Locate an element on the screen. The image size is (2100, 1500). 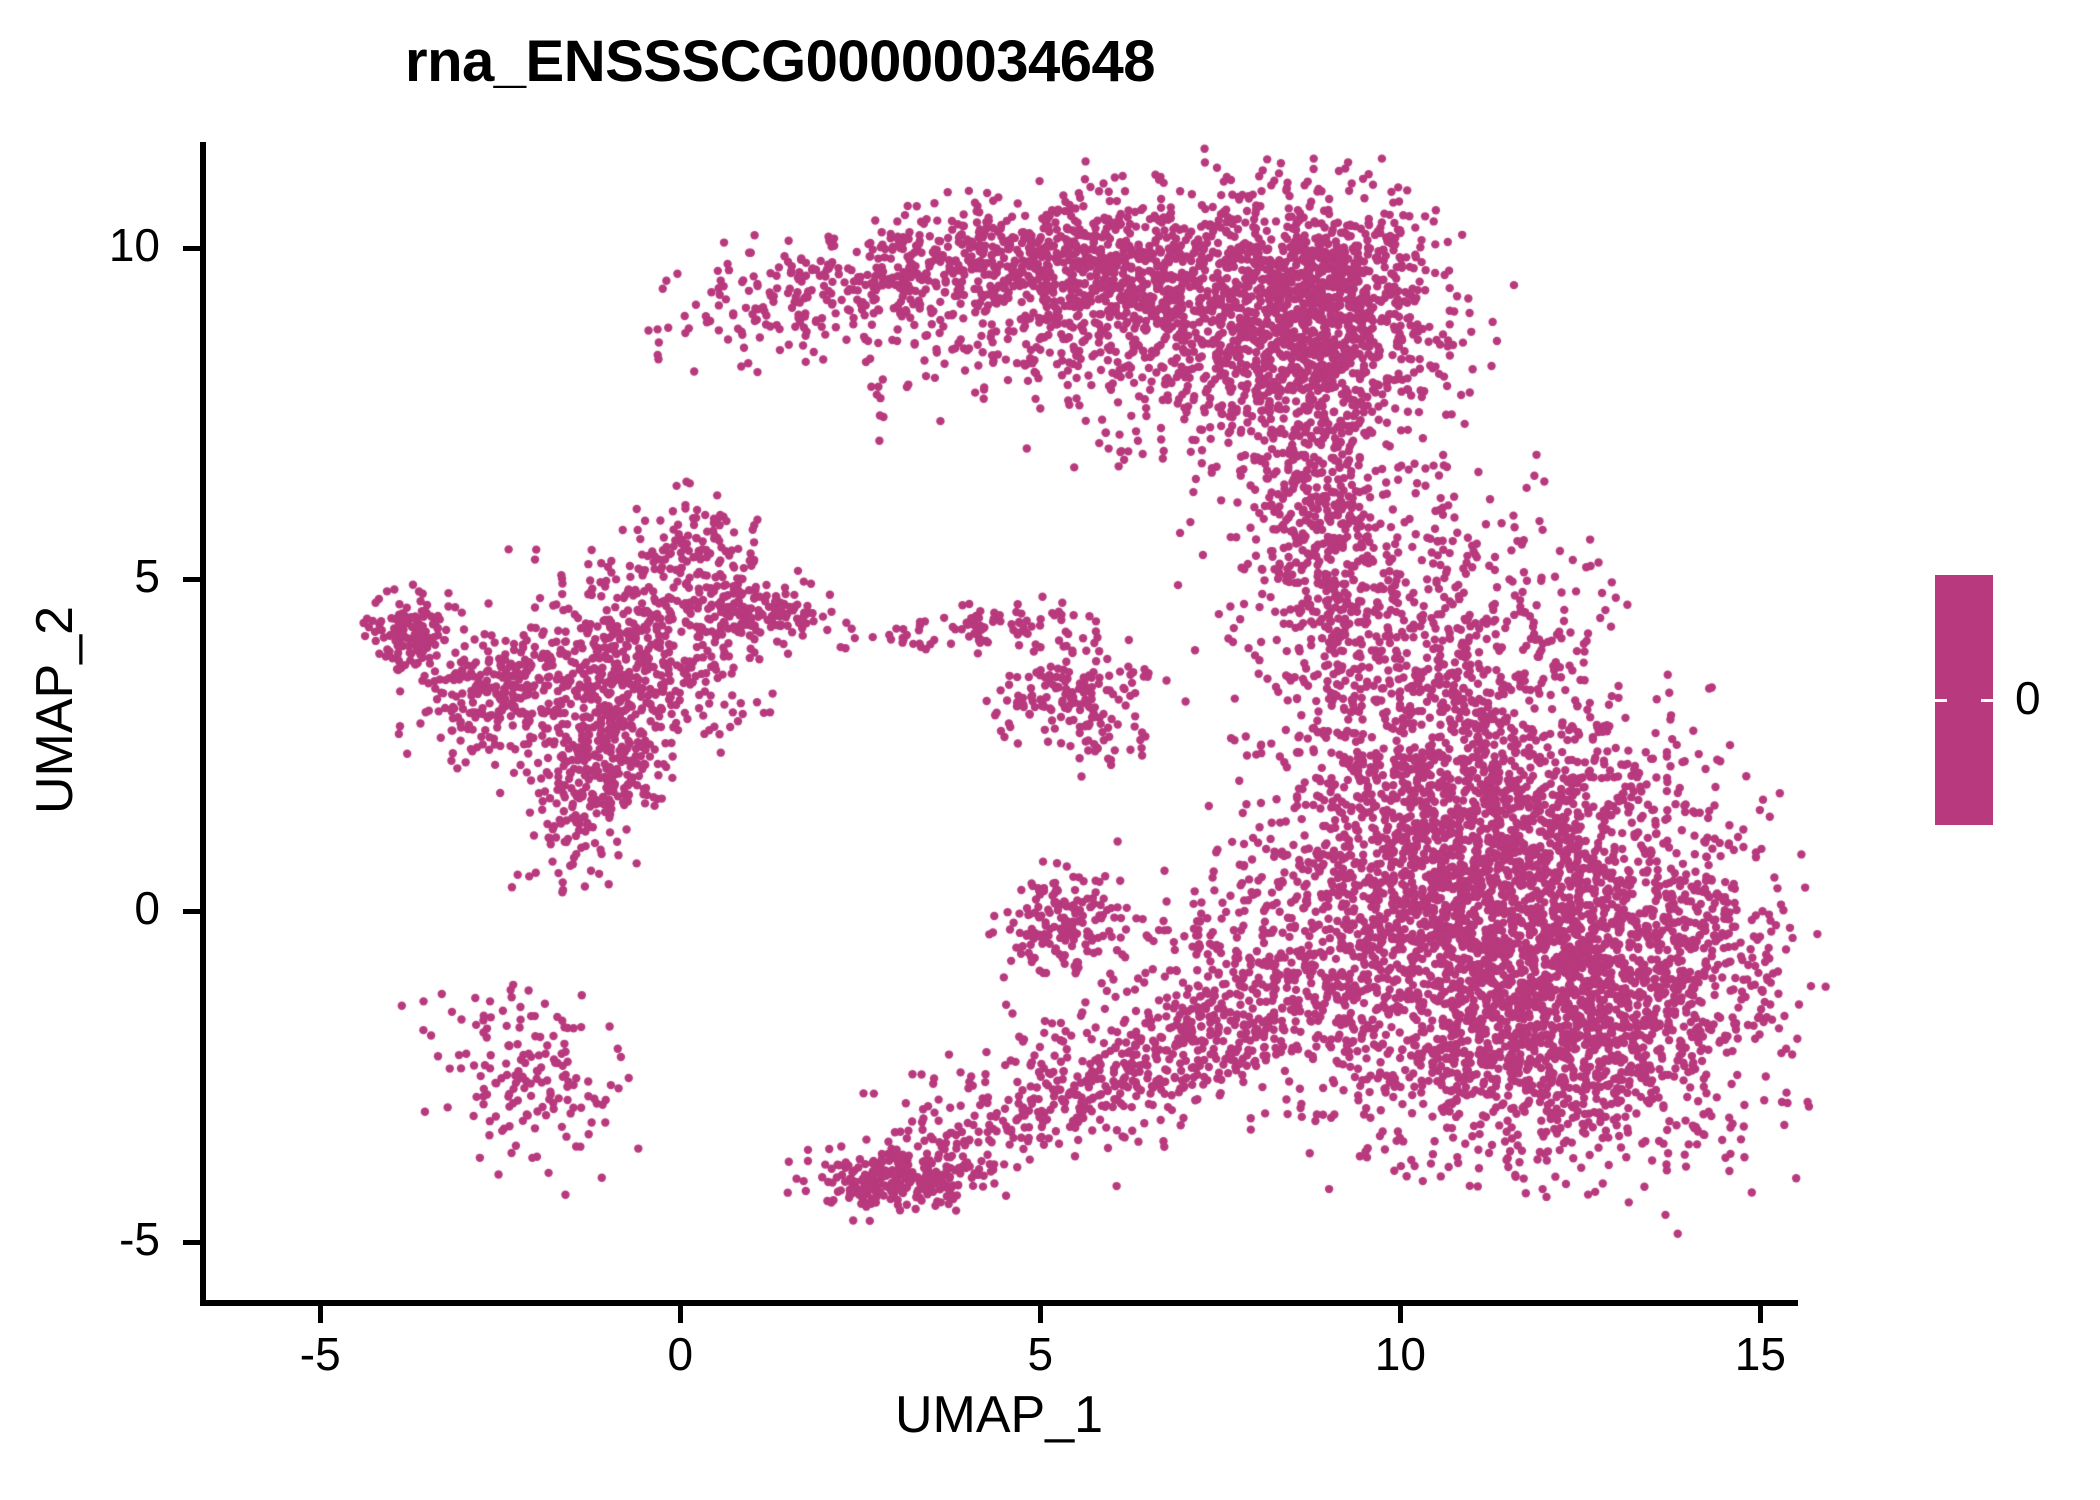
y-axis-line is located at coordinates (203, 723).